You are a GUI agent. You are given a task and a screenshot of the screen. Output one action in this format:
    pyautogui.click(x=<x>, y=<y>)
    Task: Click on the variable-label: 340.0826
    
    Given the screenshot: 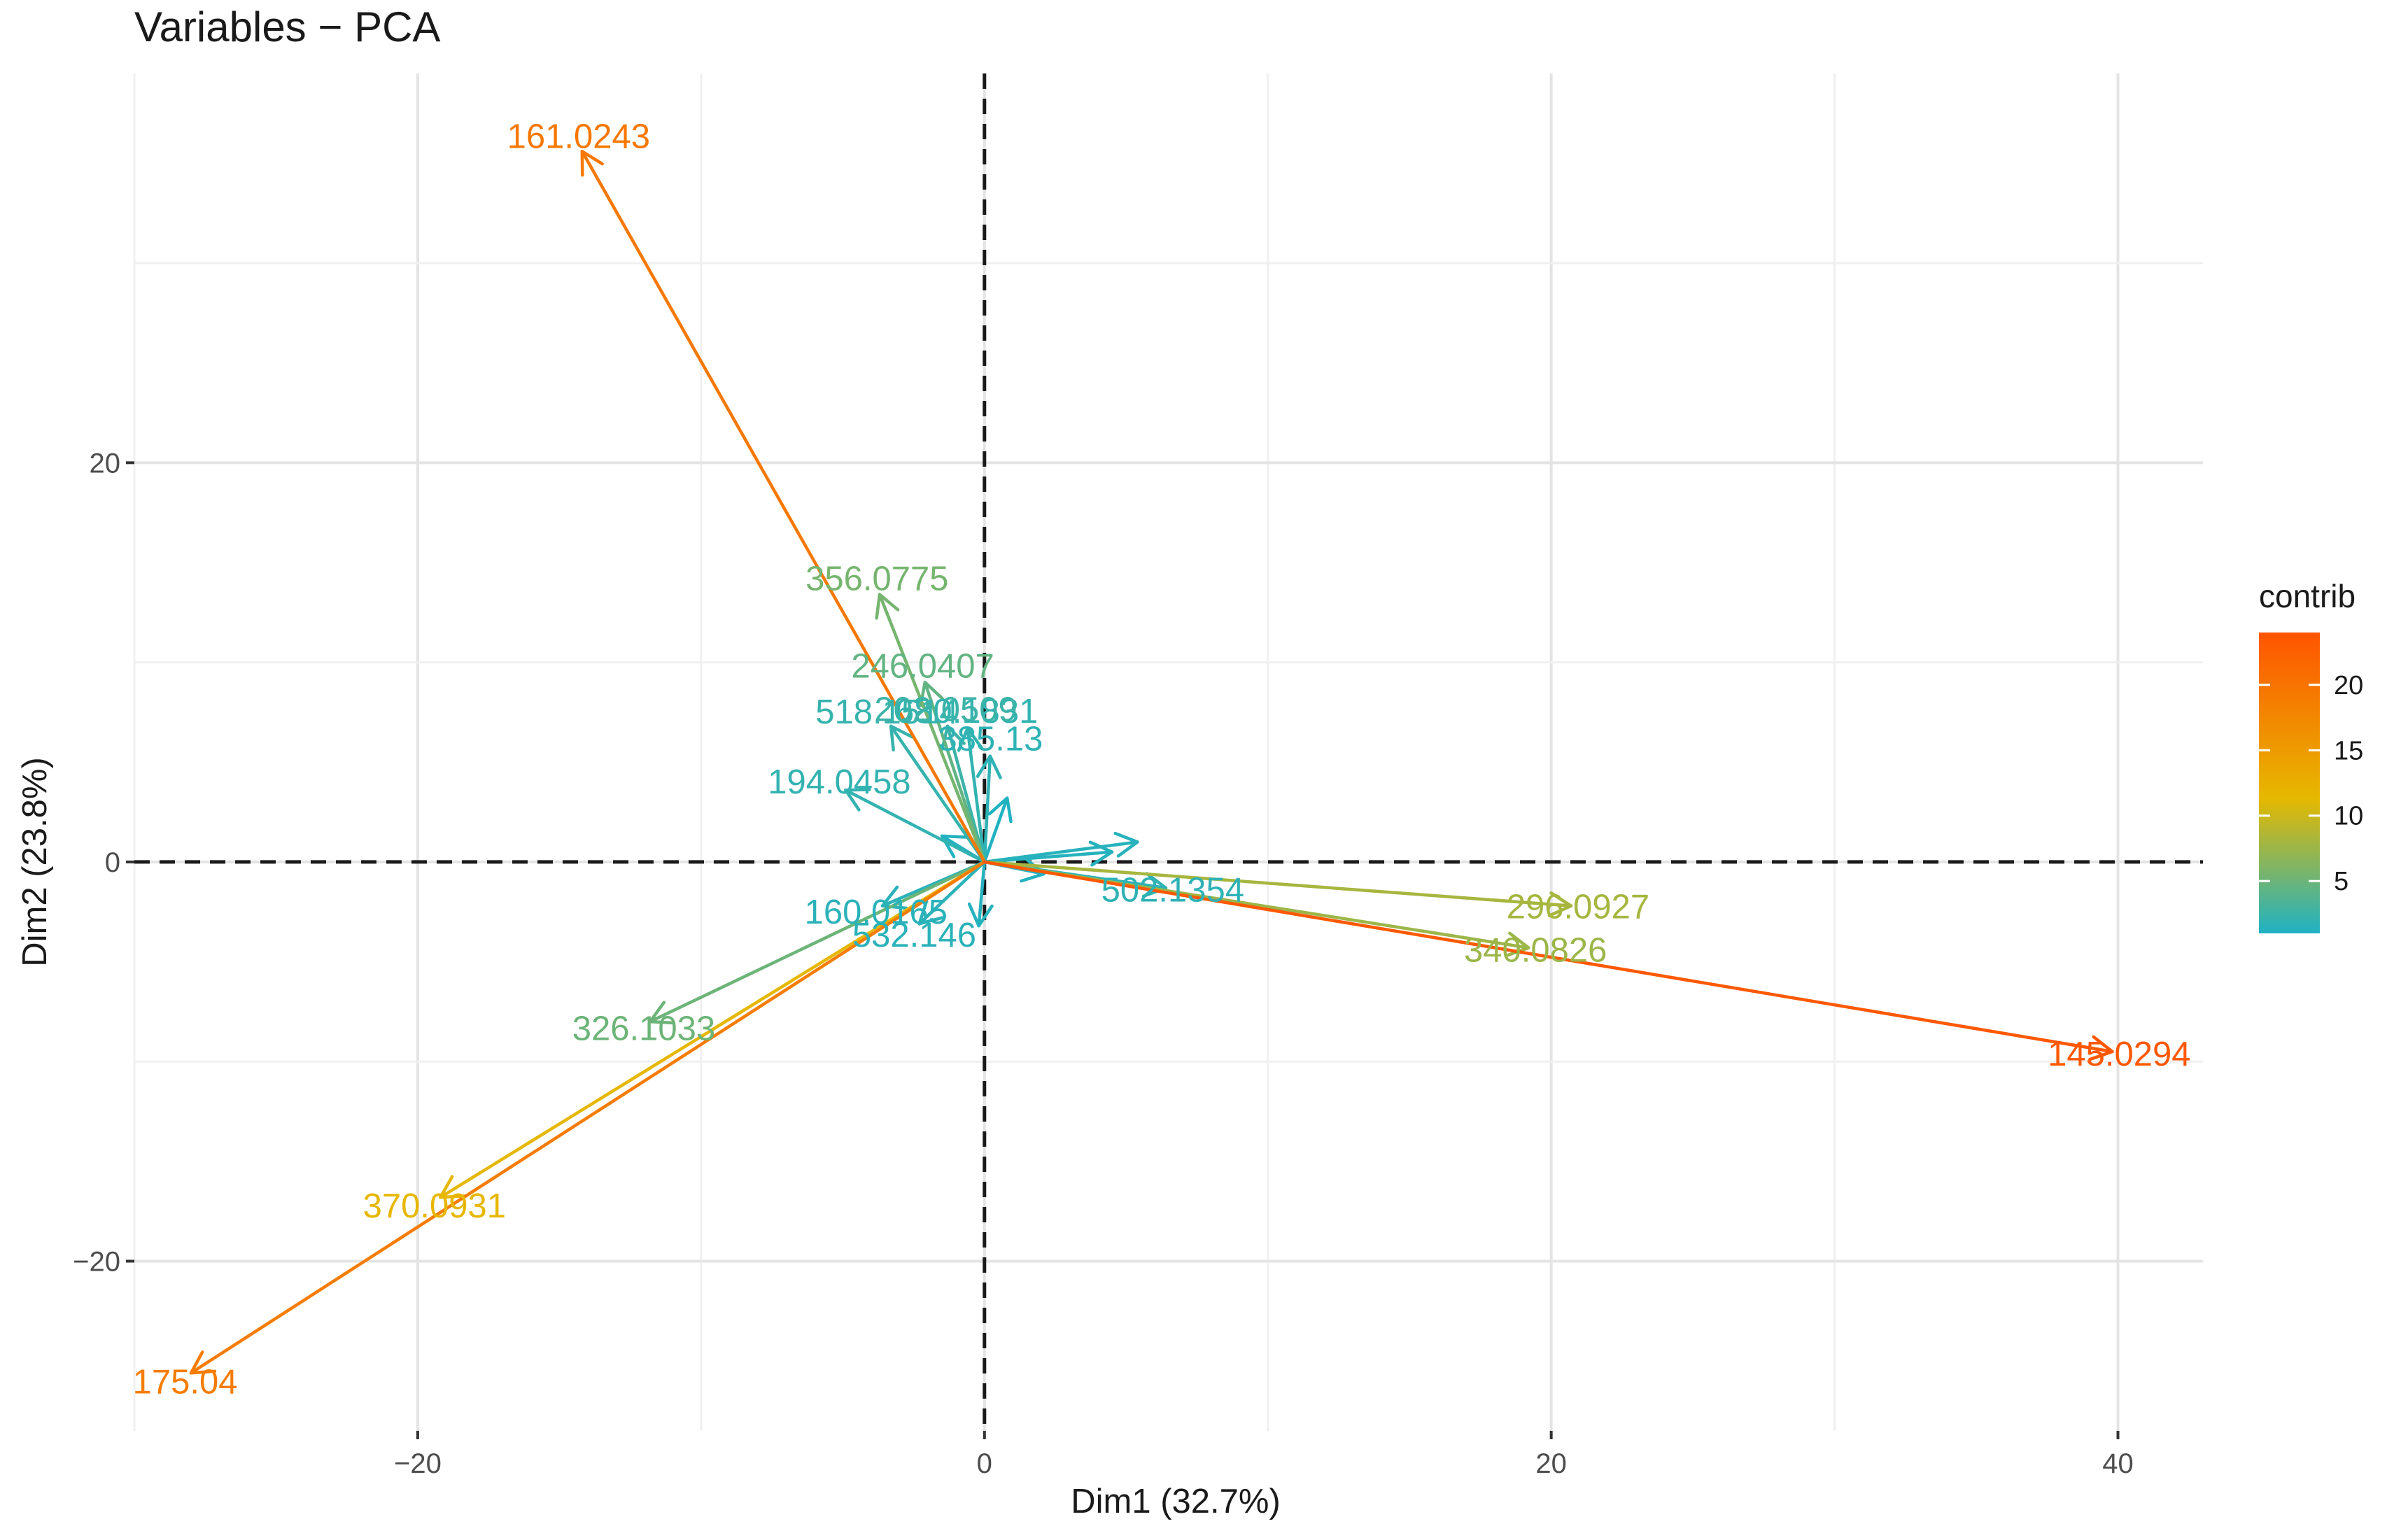 What is the action you would take?
    pyautogui.click(x=1535, y=950)
    